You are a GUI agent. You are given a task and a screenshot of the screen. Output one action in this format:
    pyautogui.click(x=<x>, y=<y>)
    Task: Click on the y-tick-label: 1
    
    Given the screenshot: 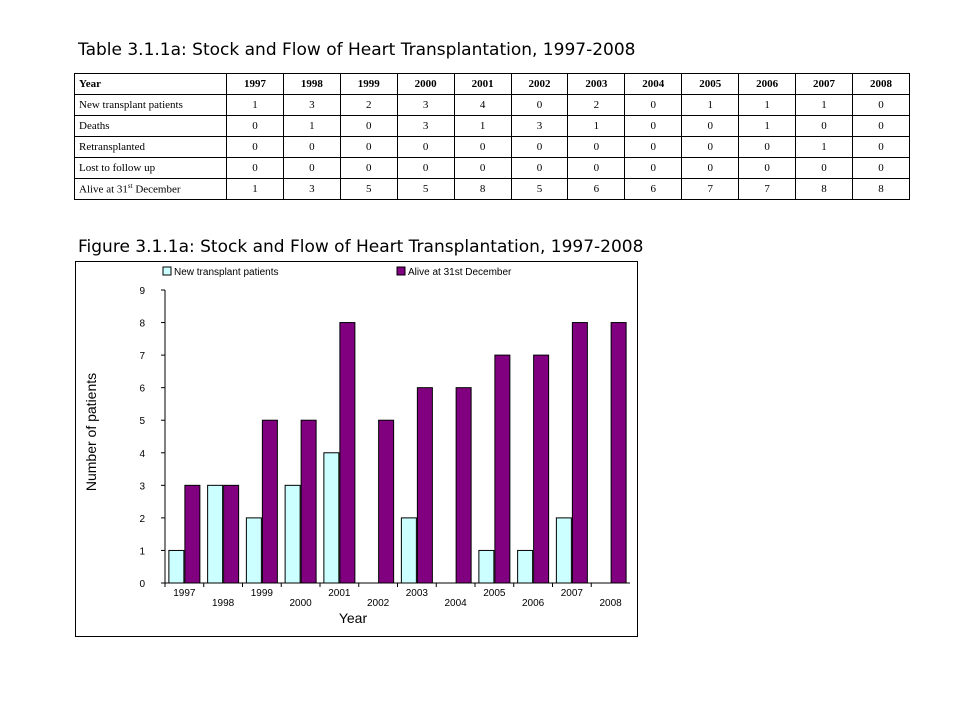 What is the action you would take?
    pyautogui.click(x=142, y=551)
    